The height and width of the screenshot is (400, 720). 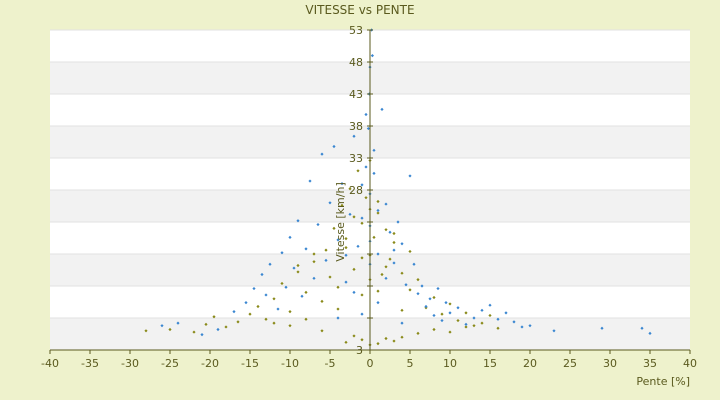 I want to click on y-axis-ticks: 3 28 33 38 43 48 53, so click(x=361, y=190).